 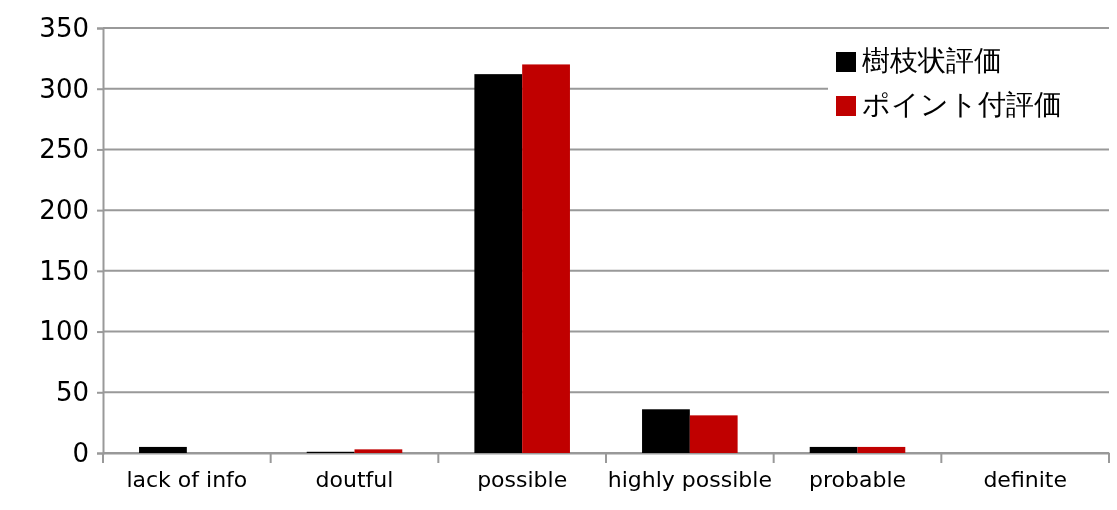 What do you see at coordinates (64, 331) in the screenshot?
I see `y-tick-label: 100` at bounding box center [64, 331].